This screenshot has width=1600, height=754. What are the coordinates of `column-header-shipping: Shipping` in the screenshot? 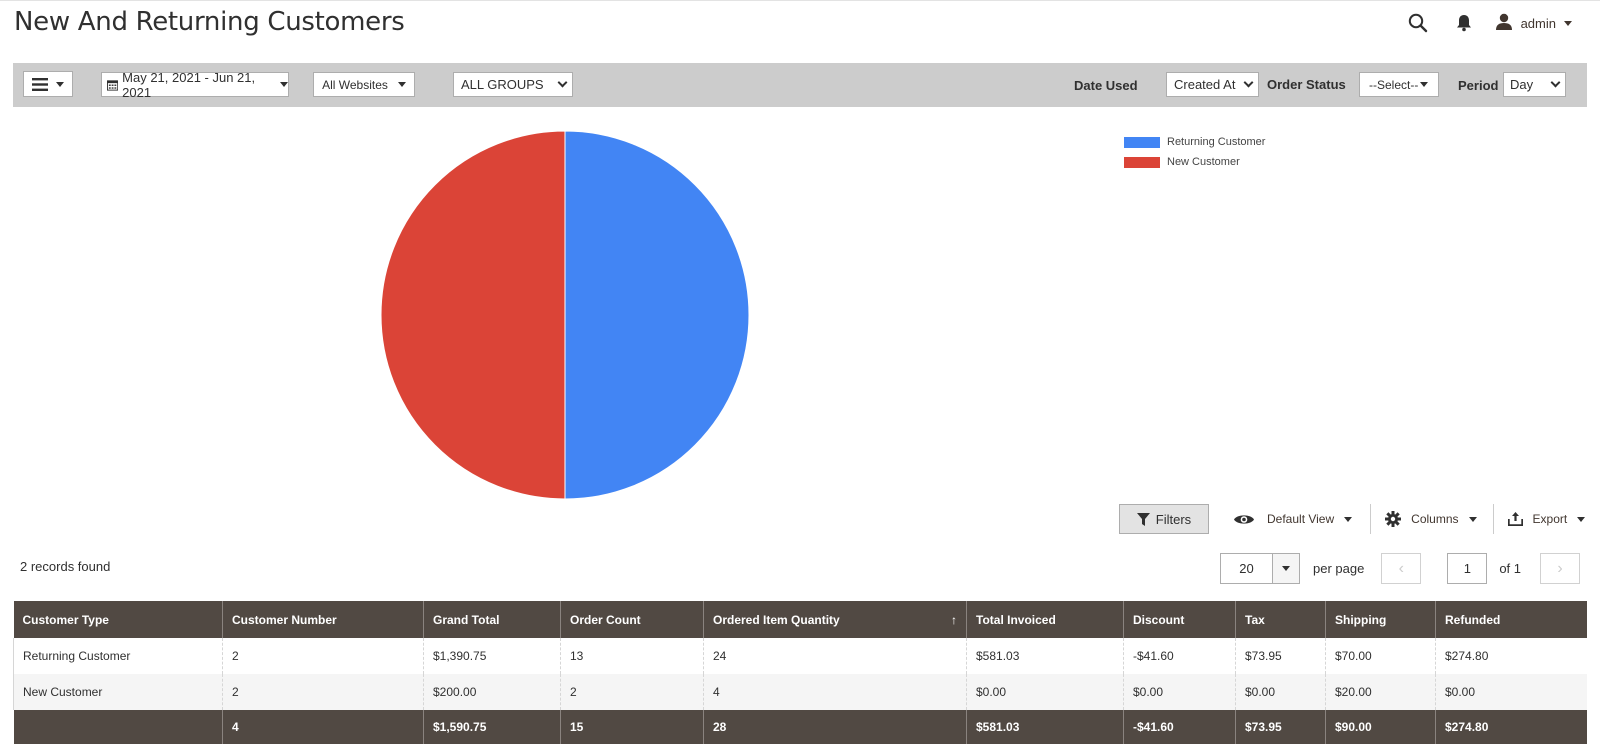 It's located at (1380, 619).